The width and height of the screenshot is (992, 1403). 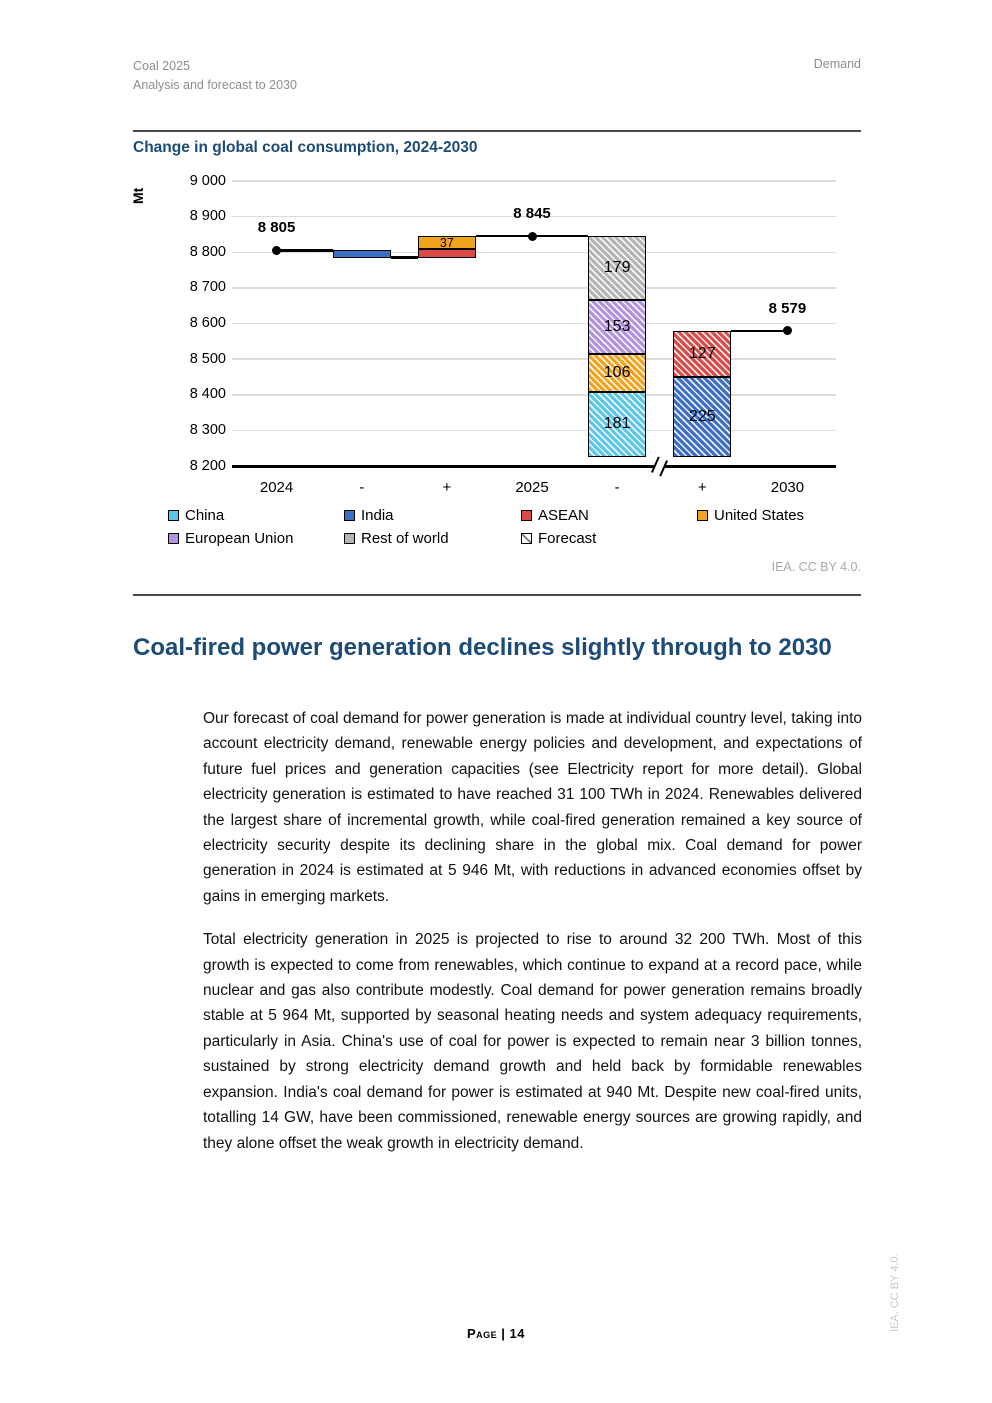 What do you see at coordinates (534, 466) in the screenshot?
I see `x-axis-line` at bounding box center [534, 466].